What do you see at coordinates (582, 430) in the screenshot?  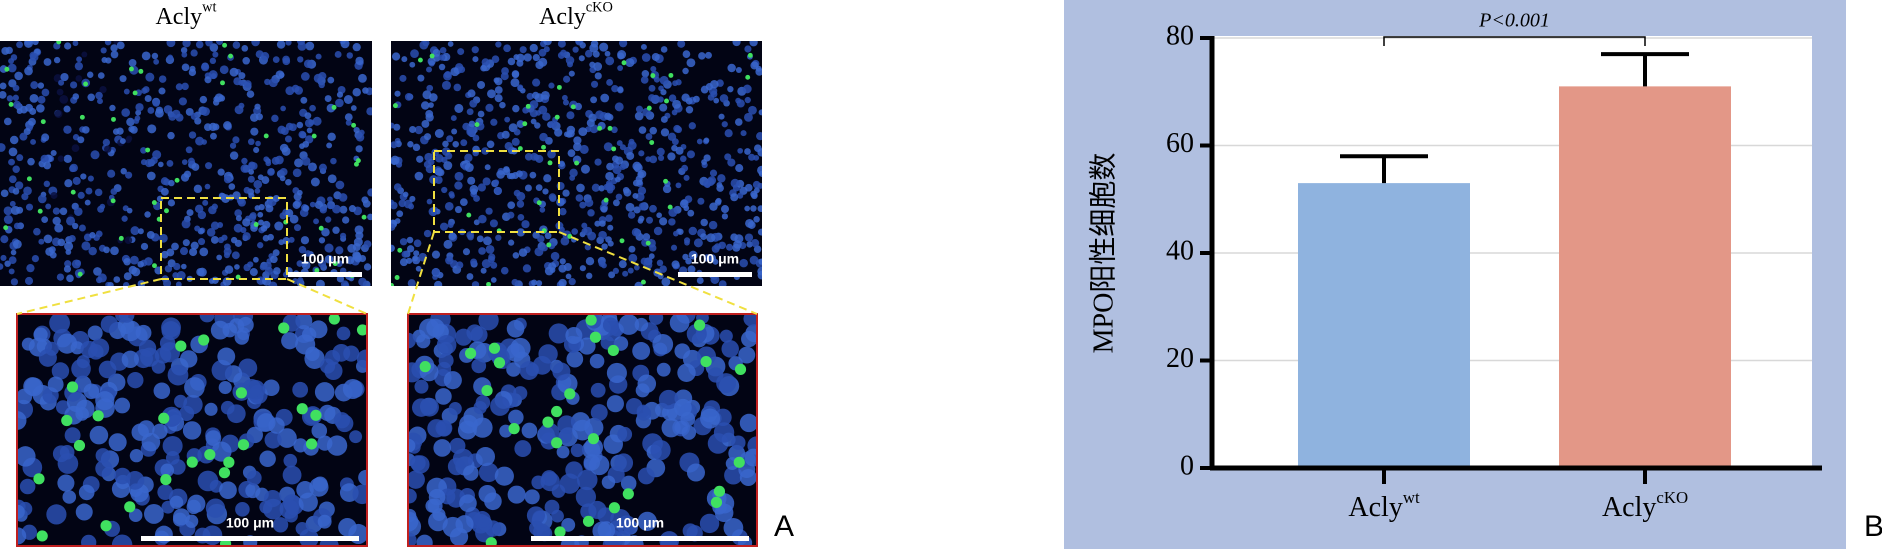 I see `zoom-frame` at bounding box center [582, 430].